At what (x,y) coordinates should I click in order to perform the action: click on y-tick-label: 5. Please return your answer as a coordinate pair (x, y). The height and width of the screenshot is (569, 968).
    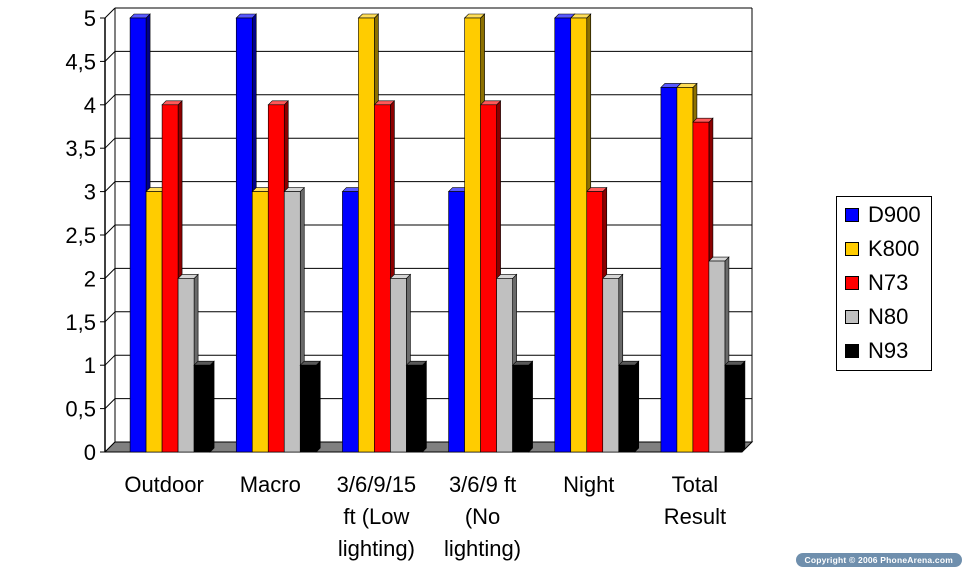
    Looking at the image, I should click on (90, 18).